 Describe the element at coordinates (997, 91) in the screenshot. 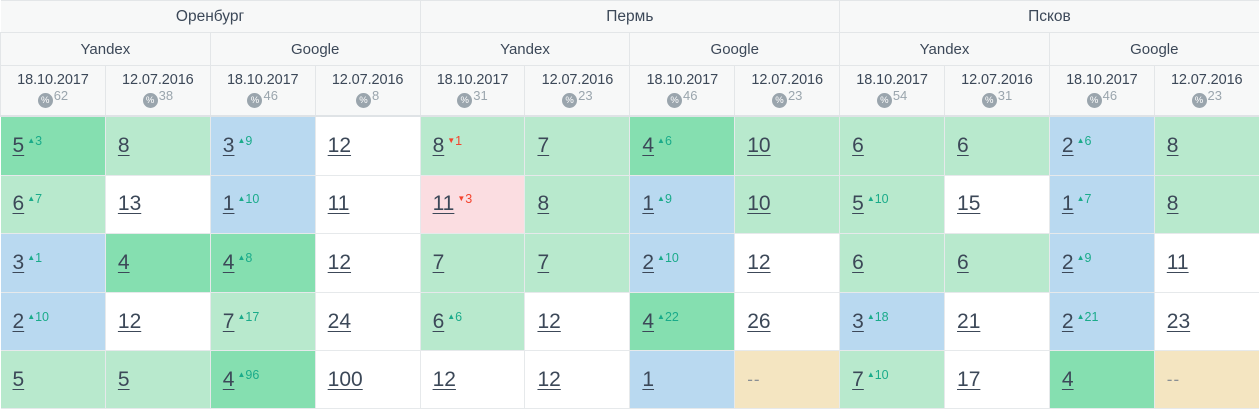

I see `date-column-header: 12.07.2016% 31` at that location.